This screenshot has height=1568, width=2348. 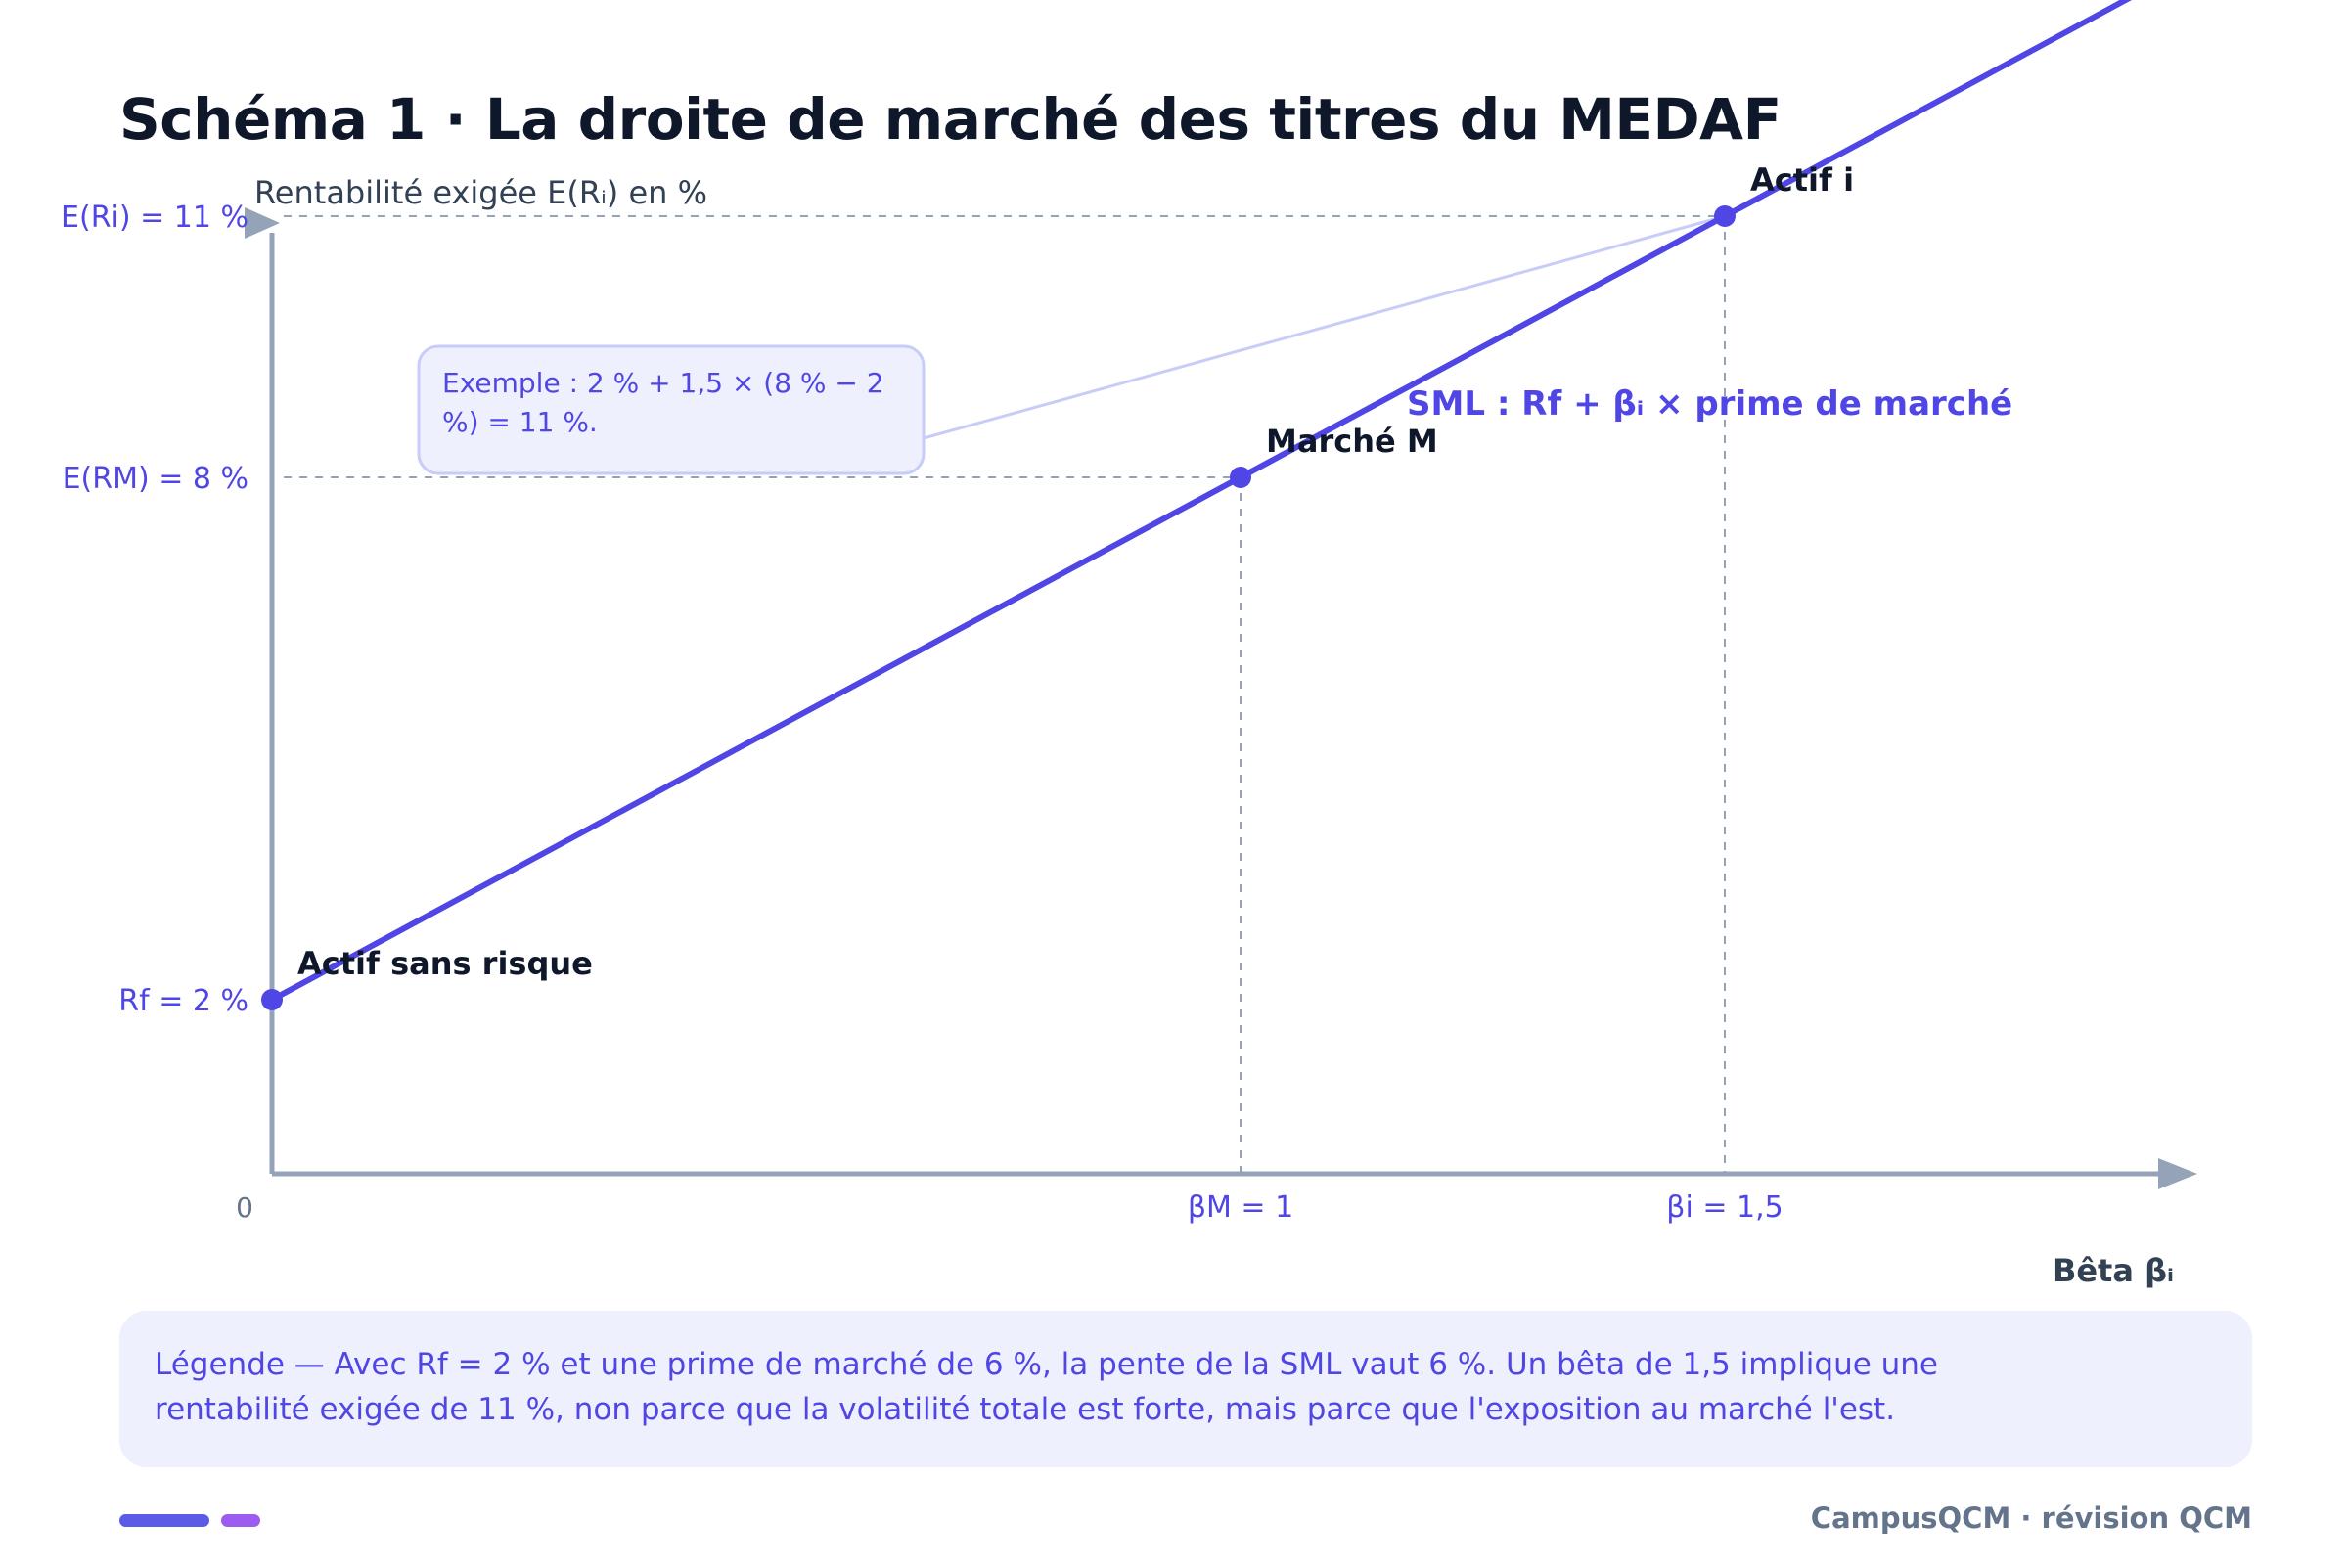 What do you see at coordinates (262, 223) in the screenshot?
I see `y-axis-arrow` at bounding box center [262, 223].